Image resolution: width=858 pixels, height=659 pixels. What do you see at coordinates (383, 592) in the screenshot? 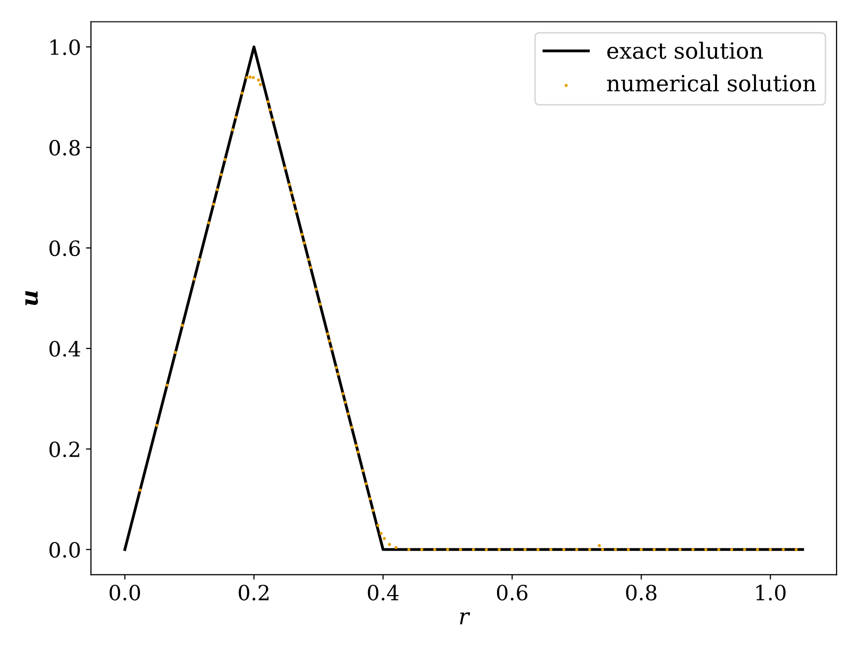
I see `x-tick-label: 0.4` at bounding box center [383, 592].